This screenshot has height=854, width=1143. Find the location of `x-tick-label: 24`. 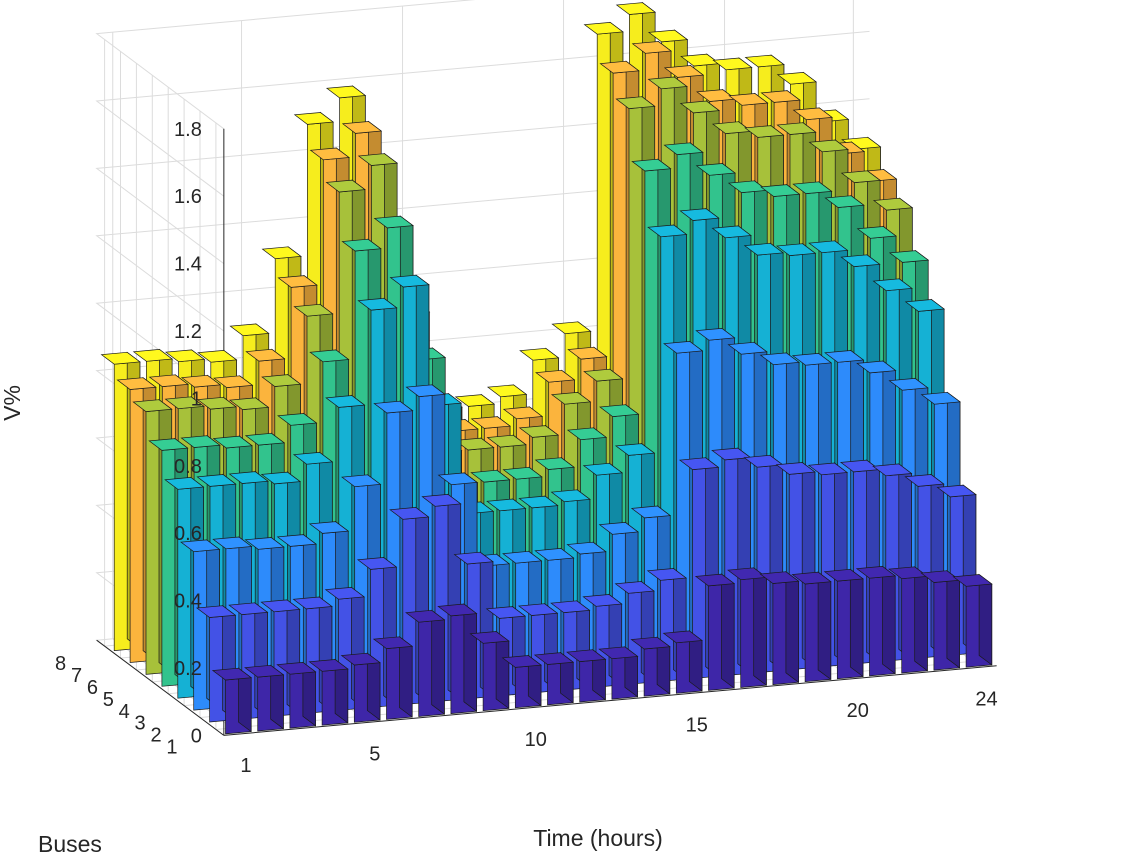

x-tick-label: 24 is located at coordinates (986, 699).